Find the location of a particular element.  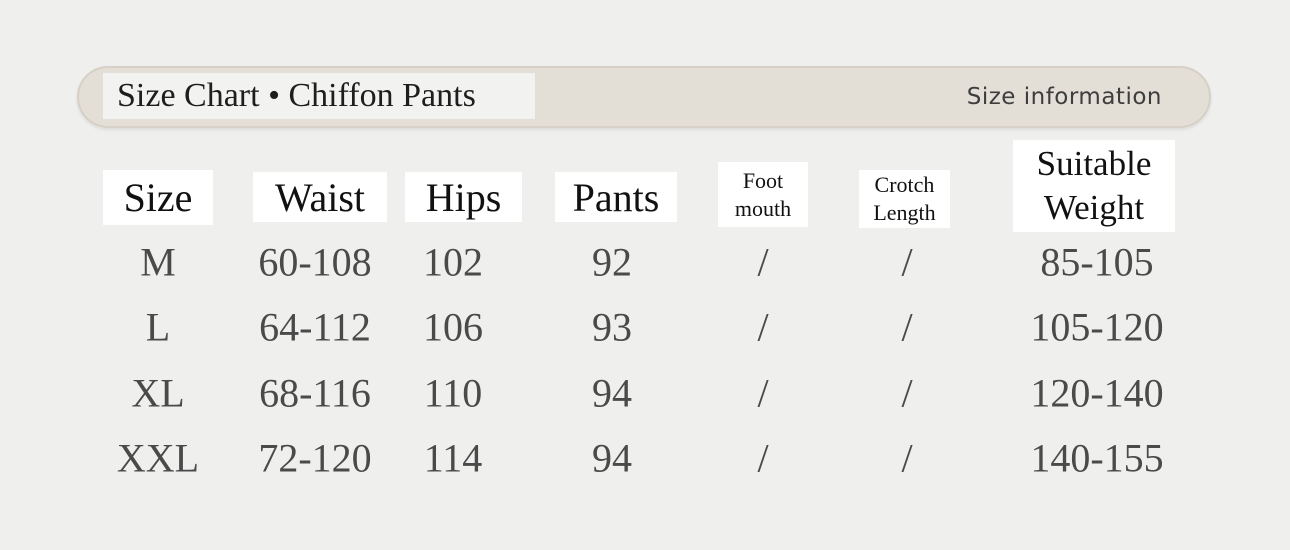

table-cell: 102 is located at coordinates (453, 262).